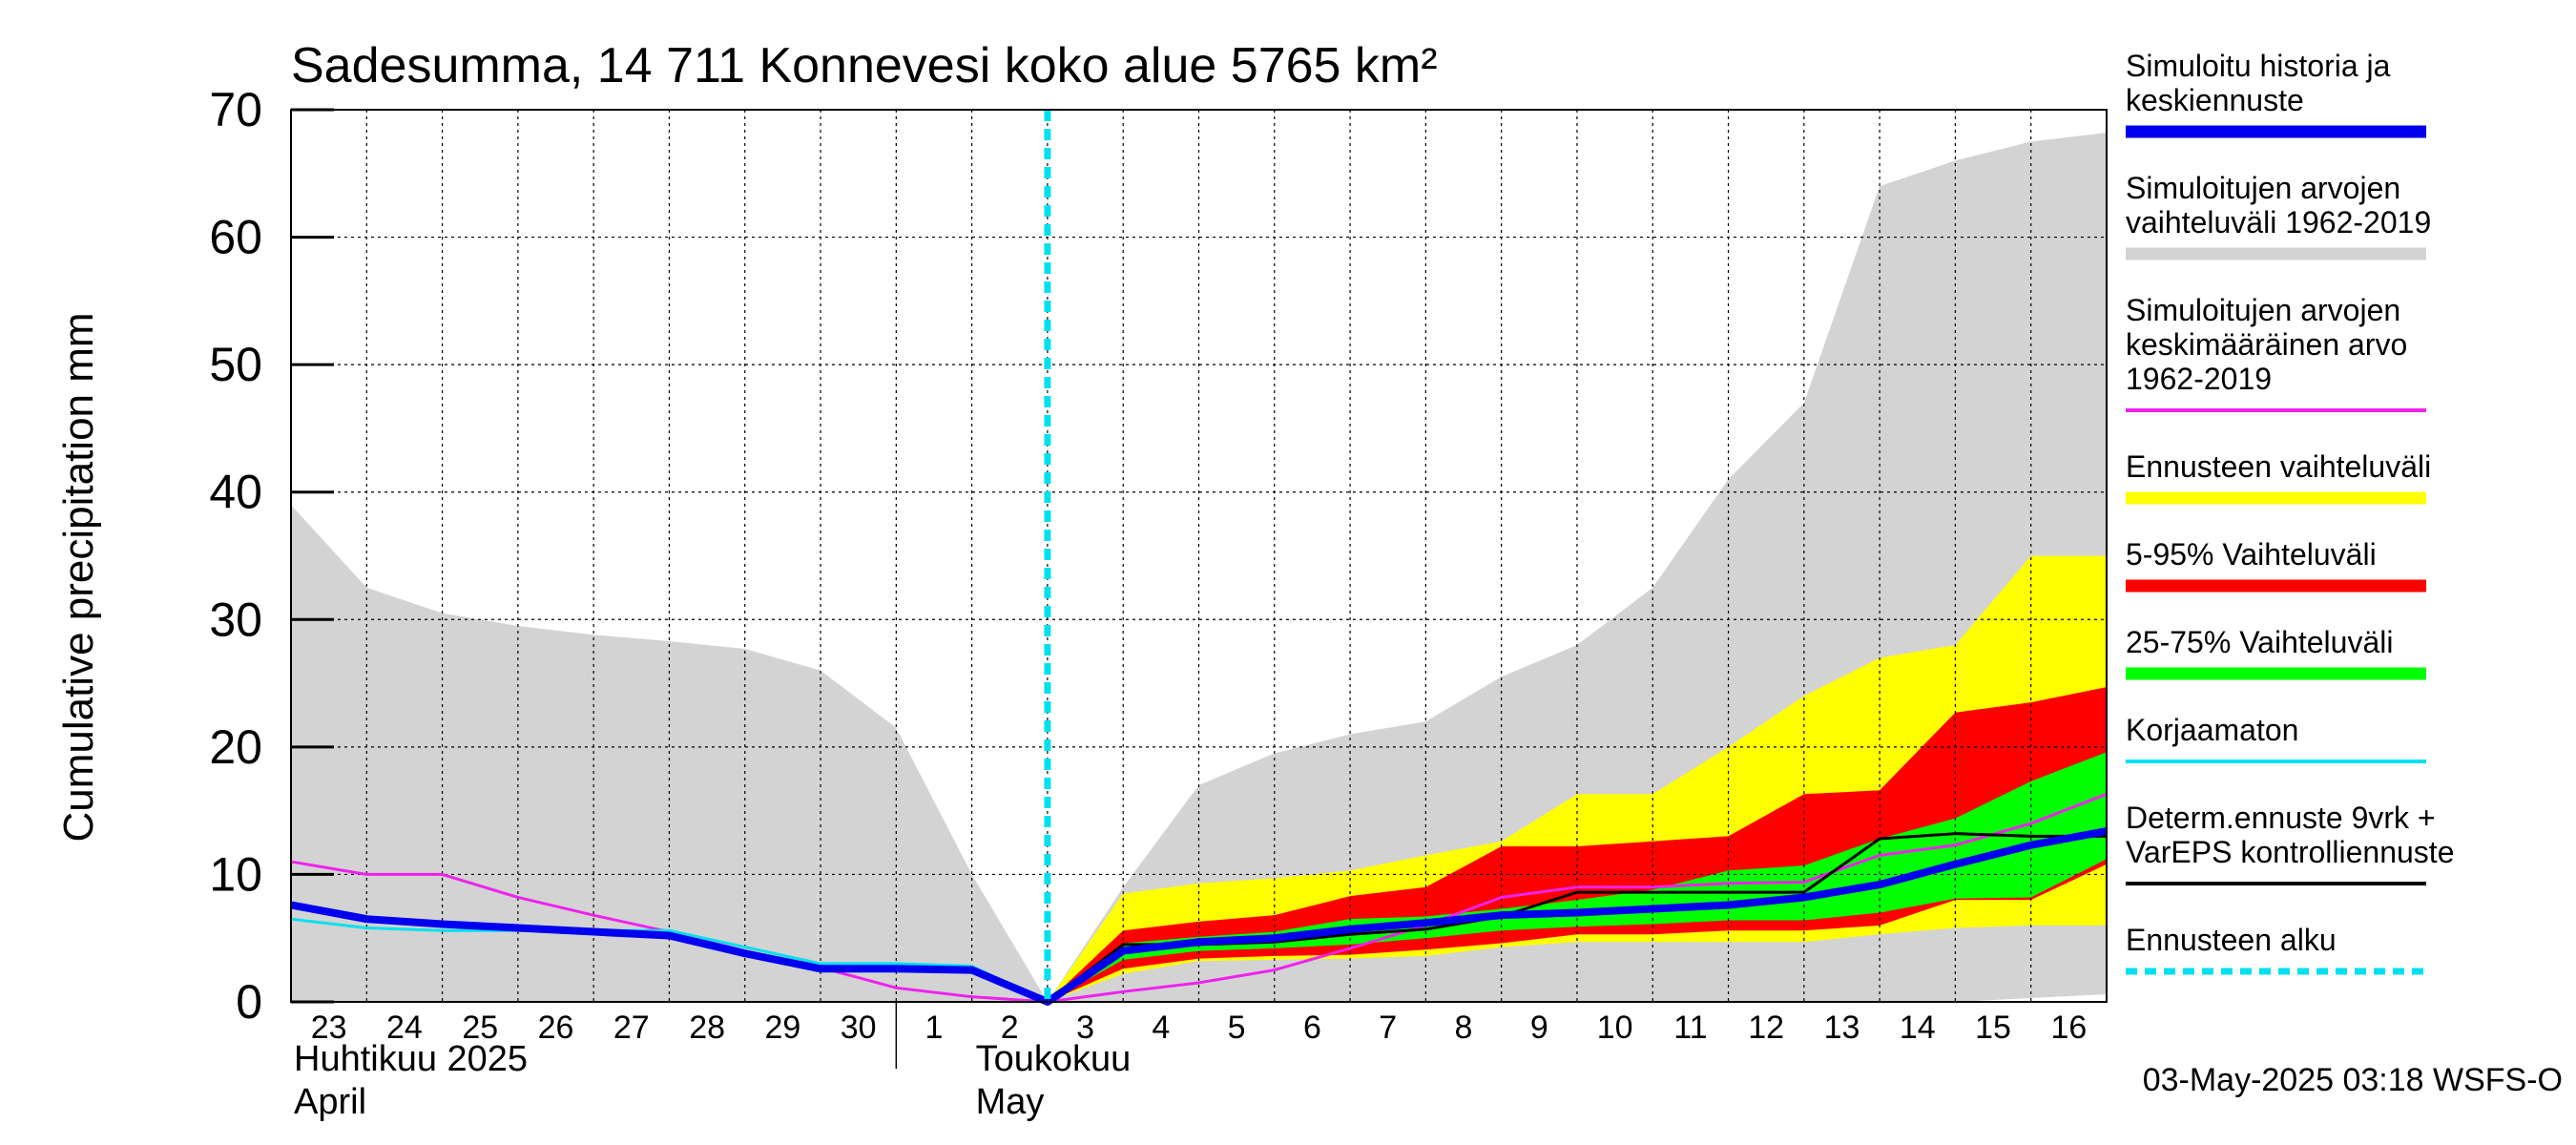  What do you see at coordinates (2353, 1080) in the screenshot?
I see `timestamp-footer: 03-May-2025 03:18 WSFS-O` at bounding box center [2353, 1080].